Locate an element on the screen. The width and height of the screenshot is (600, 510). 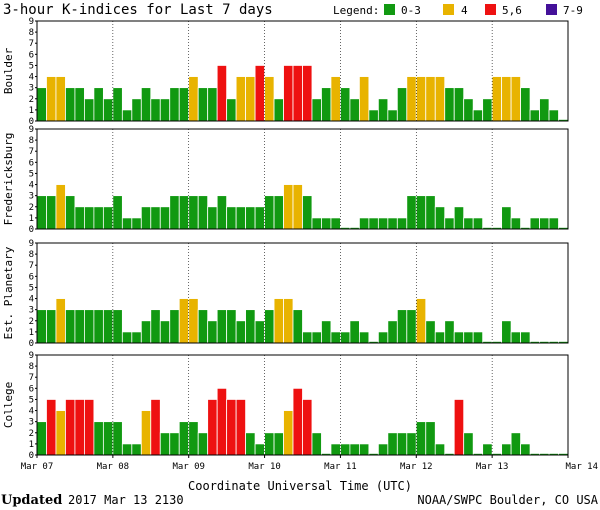
y-tick-label: 2 is located at coordinates (31, 100).